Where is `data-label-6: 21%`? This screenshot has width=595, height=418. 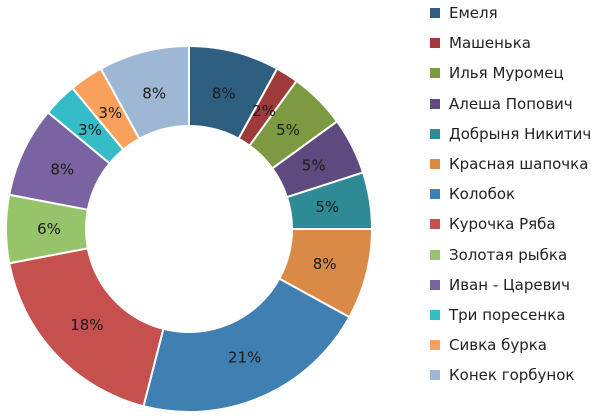
data-label-6: 21% is located at coordinates (244, 358).